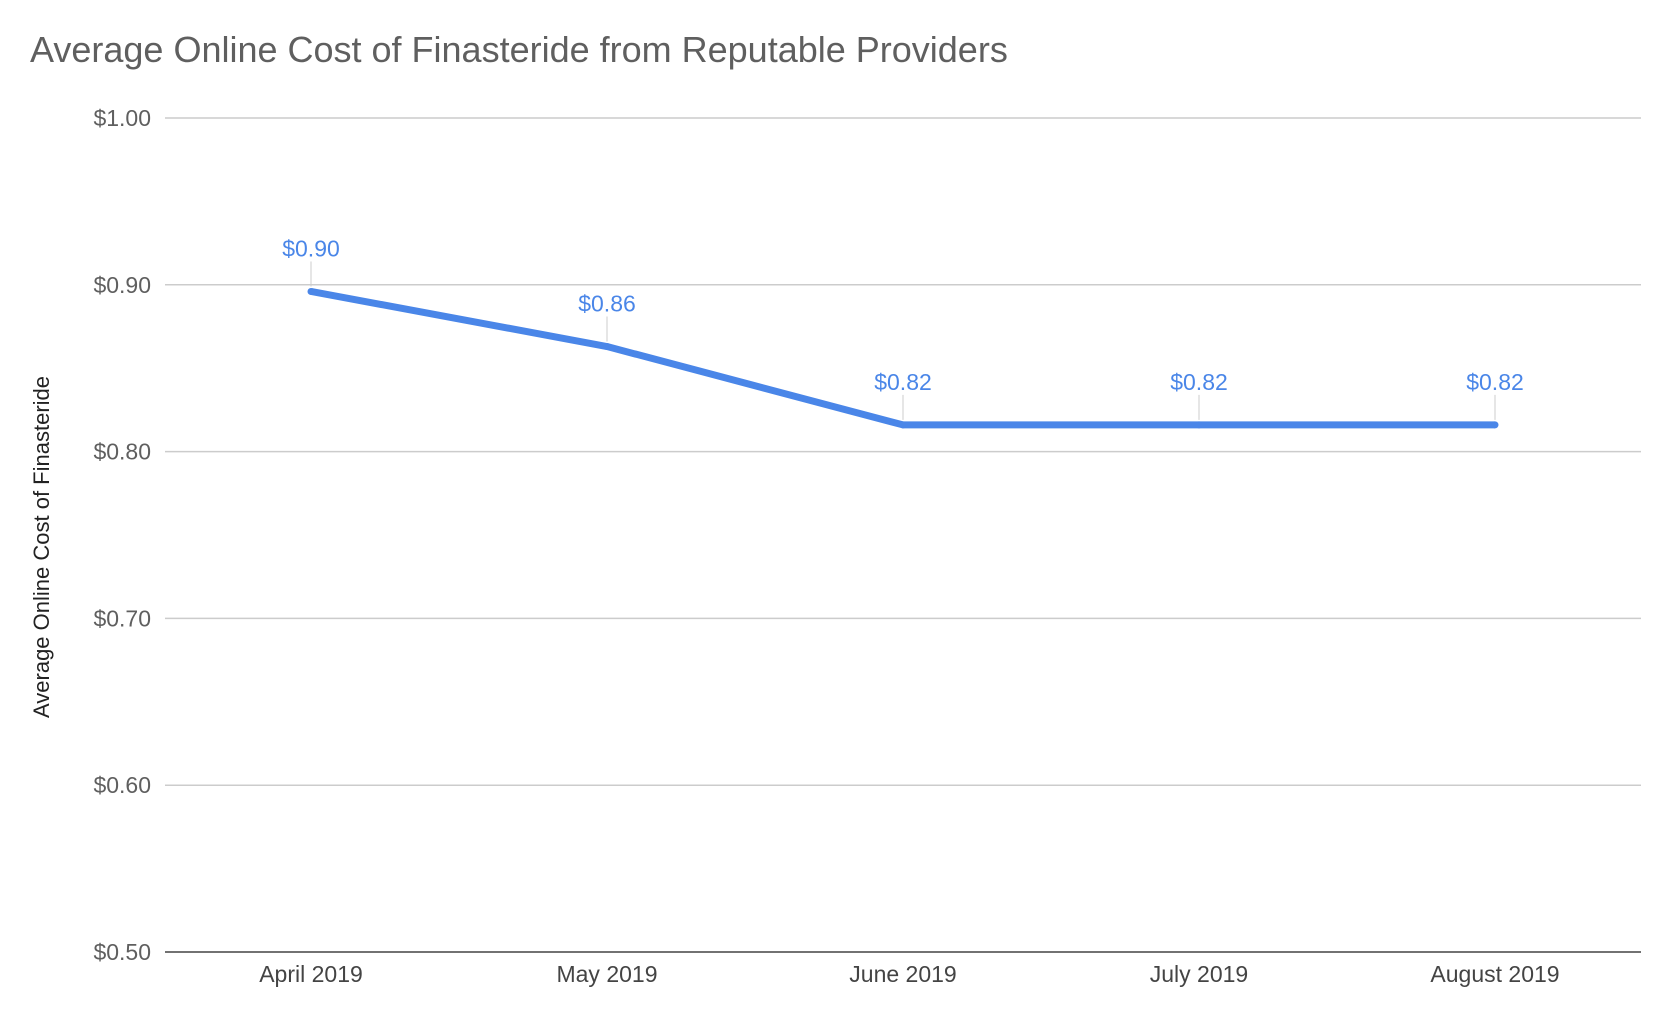 This screenshot has height=1016, width=1670. What do you see at coordinates (122, 535) in the screenshot?
I see `y-axis-tick-labels: $0.50 $0.60 $0.70 $0.80 $0.90 $1.00` at bounding box center [122, 535].